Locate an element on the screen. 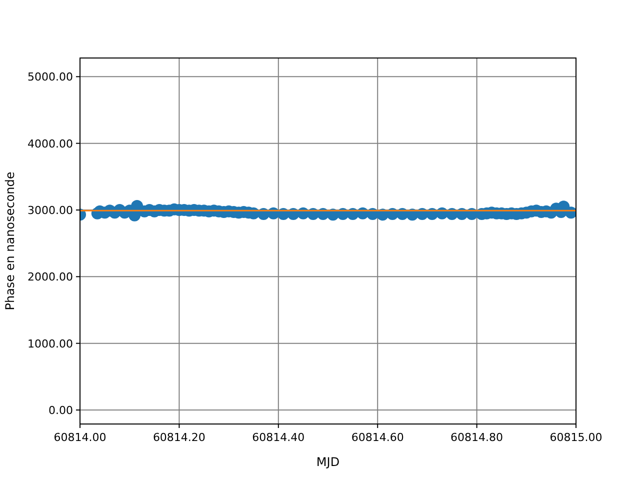  x-tick-label: 60814.80 is located at coordinates (477, 437).